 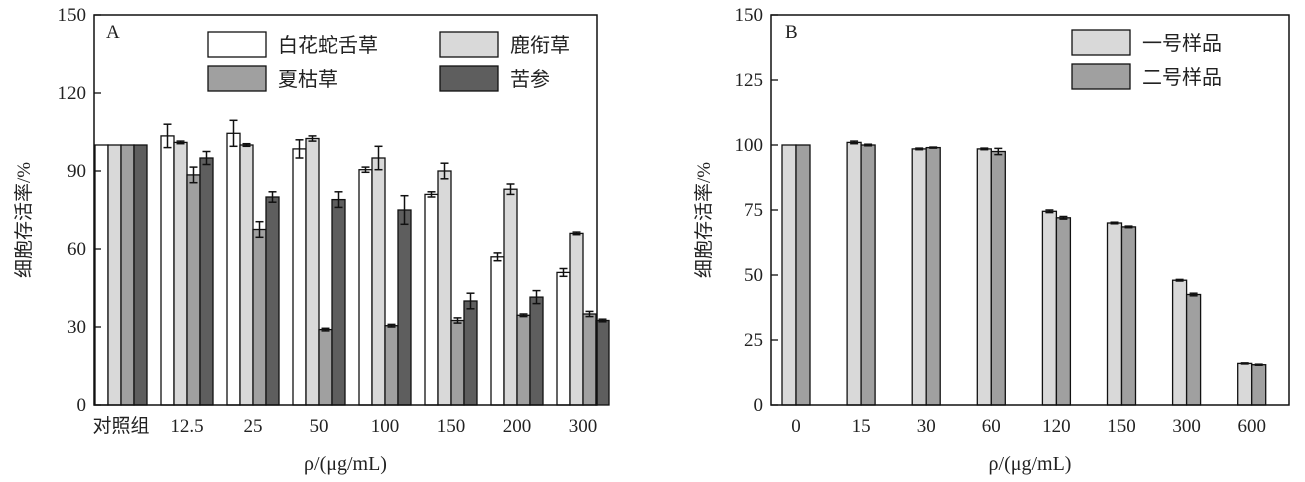 What do you see at coordinates (253, 426) in the screenshot?
I see `x-tick-label: 25` at bounding box center [253, 426].